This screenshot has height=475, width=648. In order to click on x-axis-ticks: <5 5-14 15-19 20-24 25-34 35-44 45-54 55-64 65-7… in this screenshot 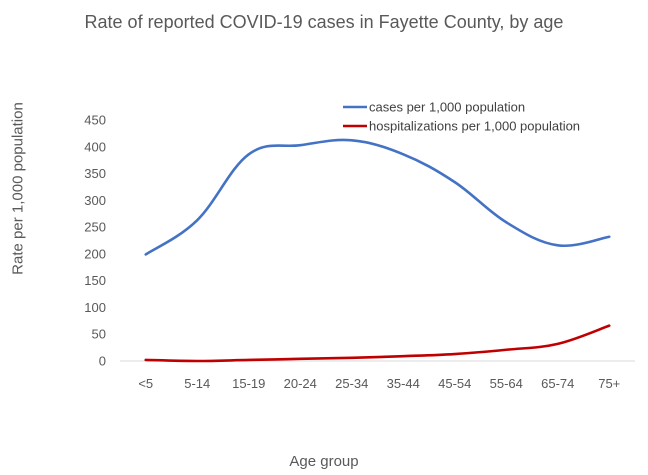, I will do `click(379, 383)`.